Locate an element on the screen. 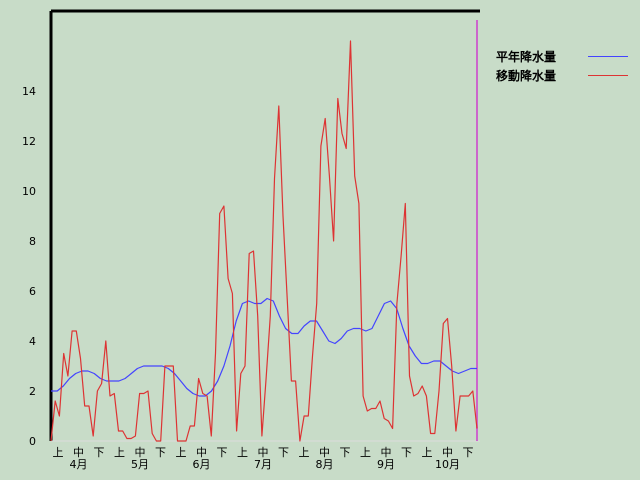  month-label: 10月 is located at coordinates (447, 464).